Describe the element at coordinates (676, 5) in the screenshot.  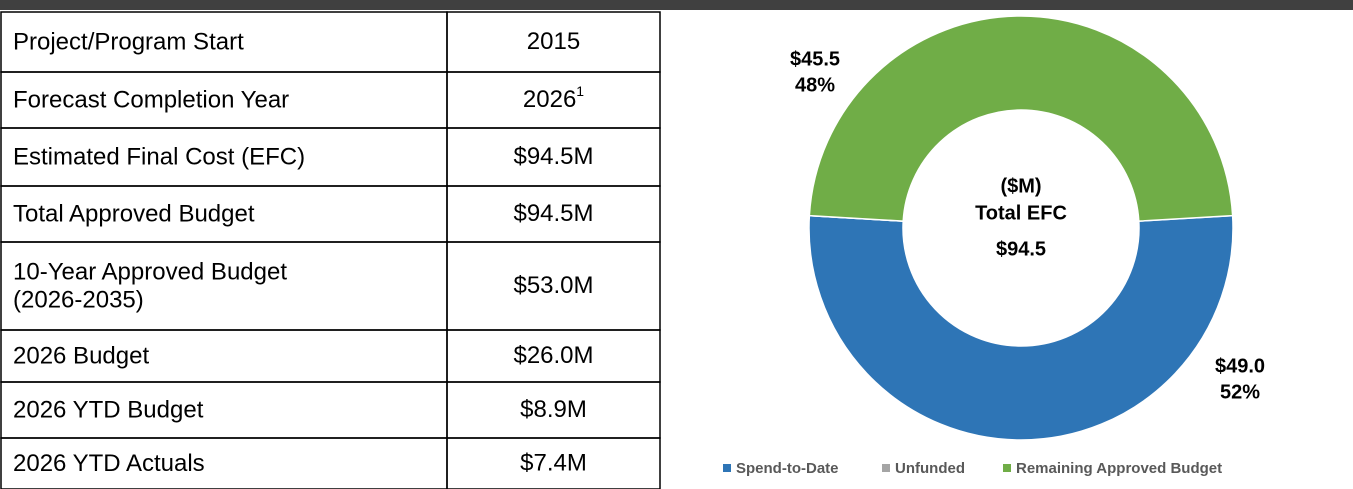
I see `top-bar` at that location.